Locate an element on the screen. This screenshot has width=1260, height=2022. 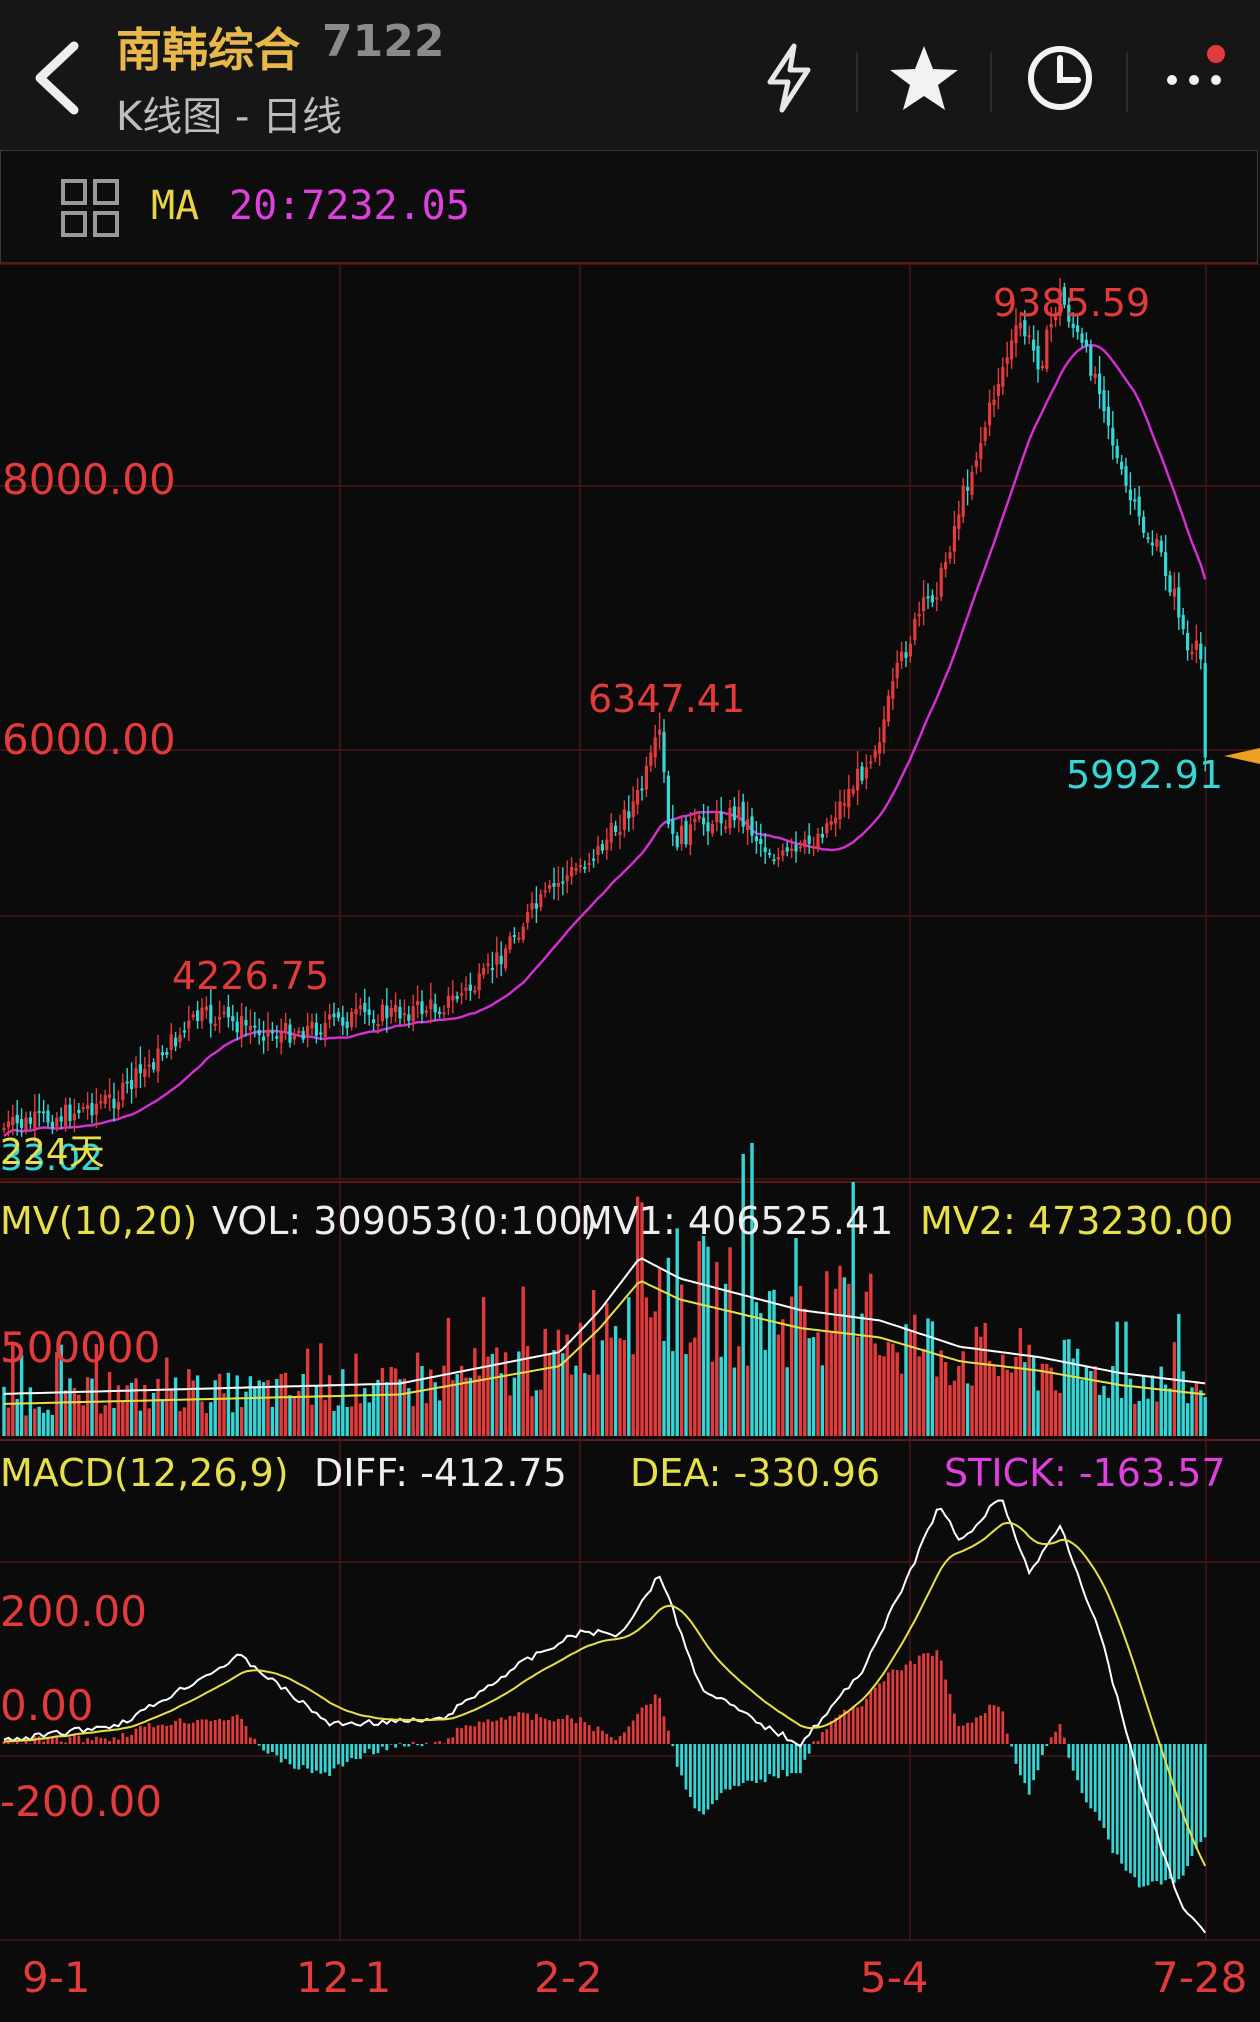
clock-icon is located at coordinates (1060, 78).